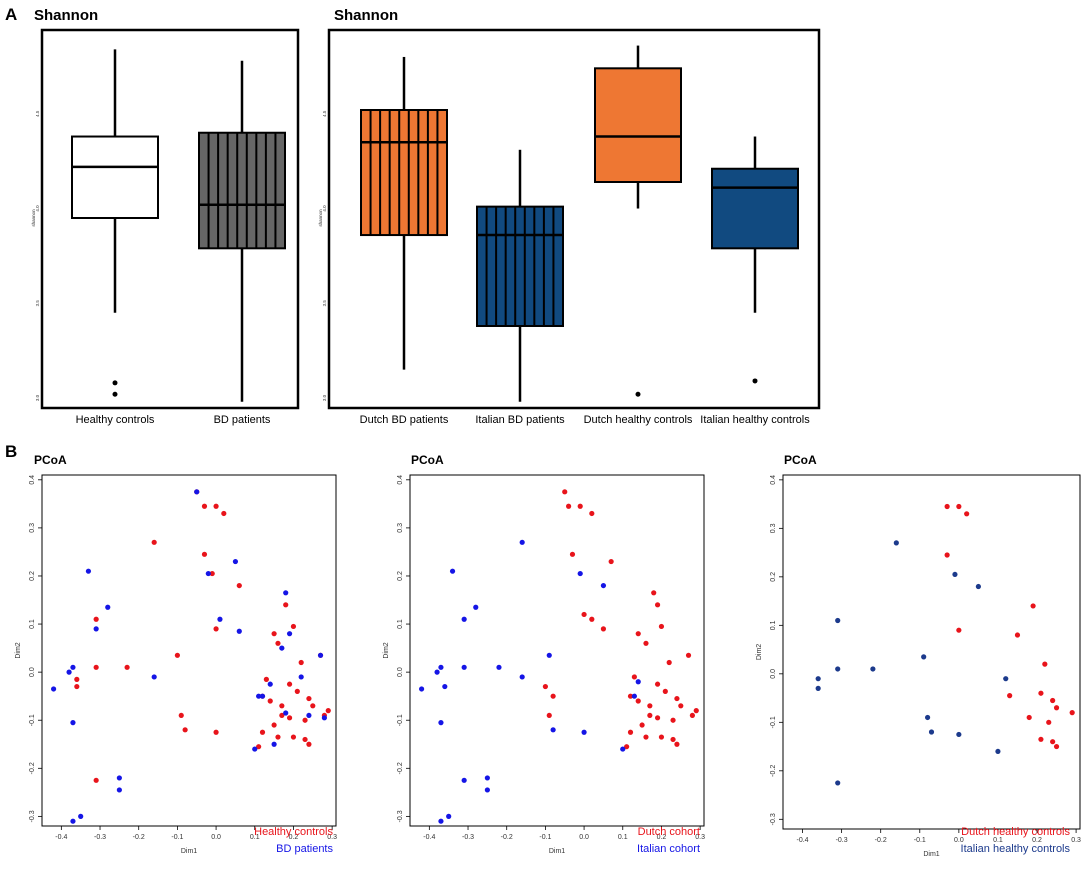 This screenshot has height=894, width=1084. I want to click on y-tick-label: 0.4, so click(32, 480).